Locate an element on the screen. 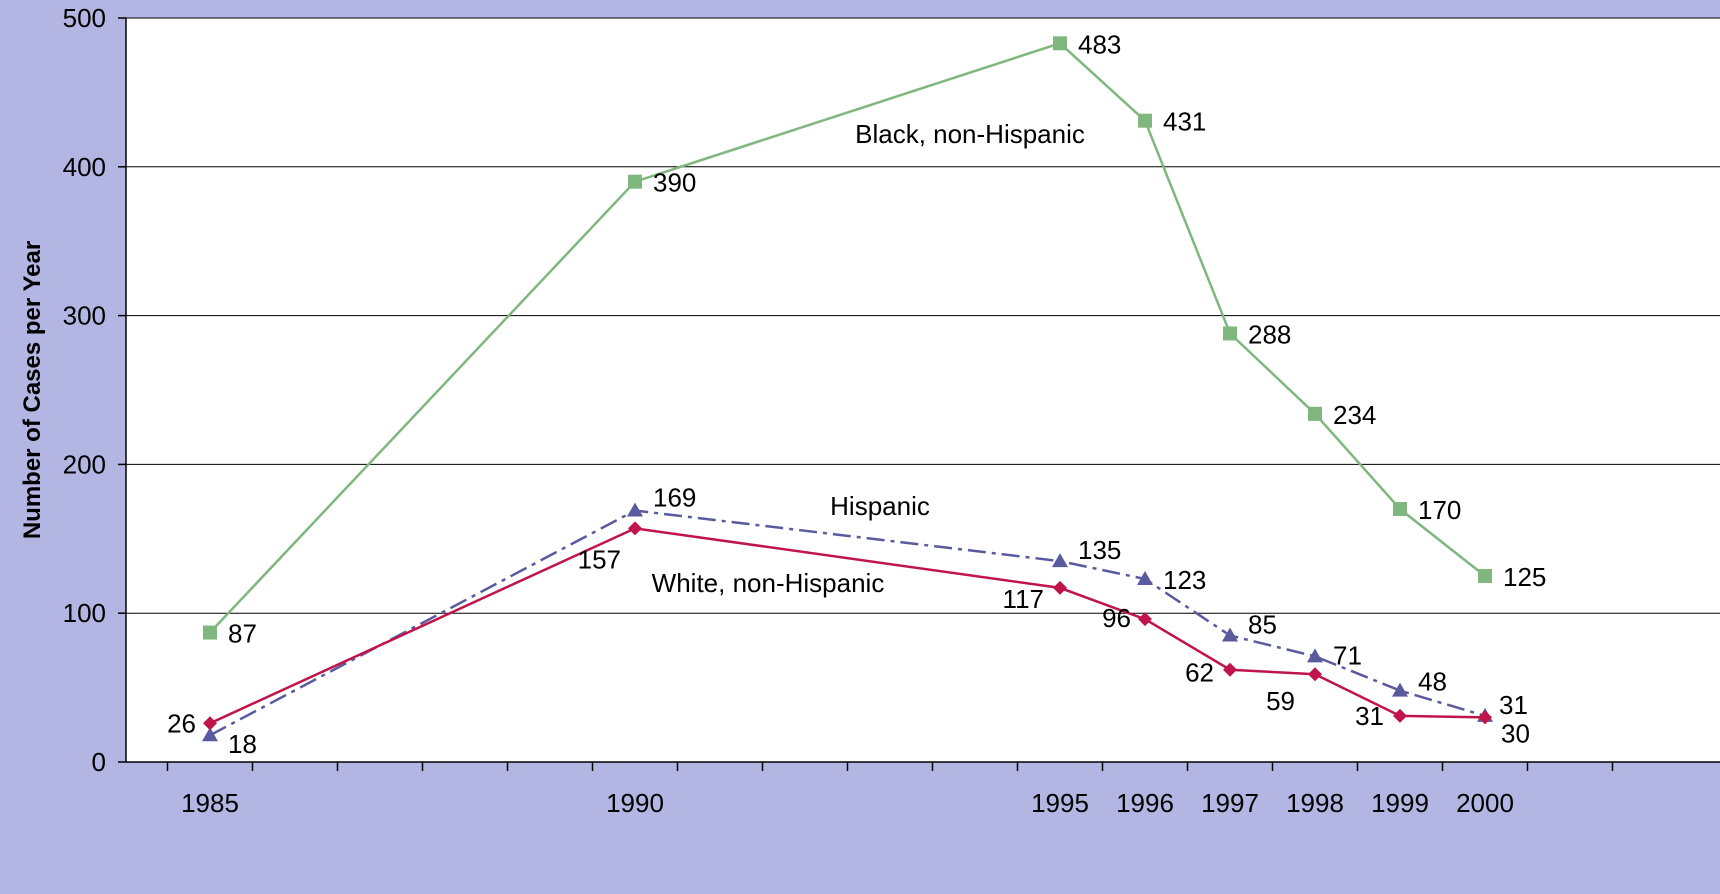 This screenshot has width=1720, height=894. y-tick-label: 300 is located at coordinates (84, 316).